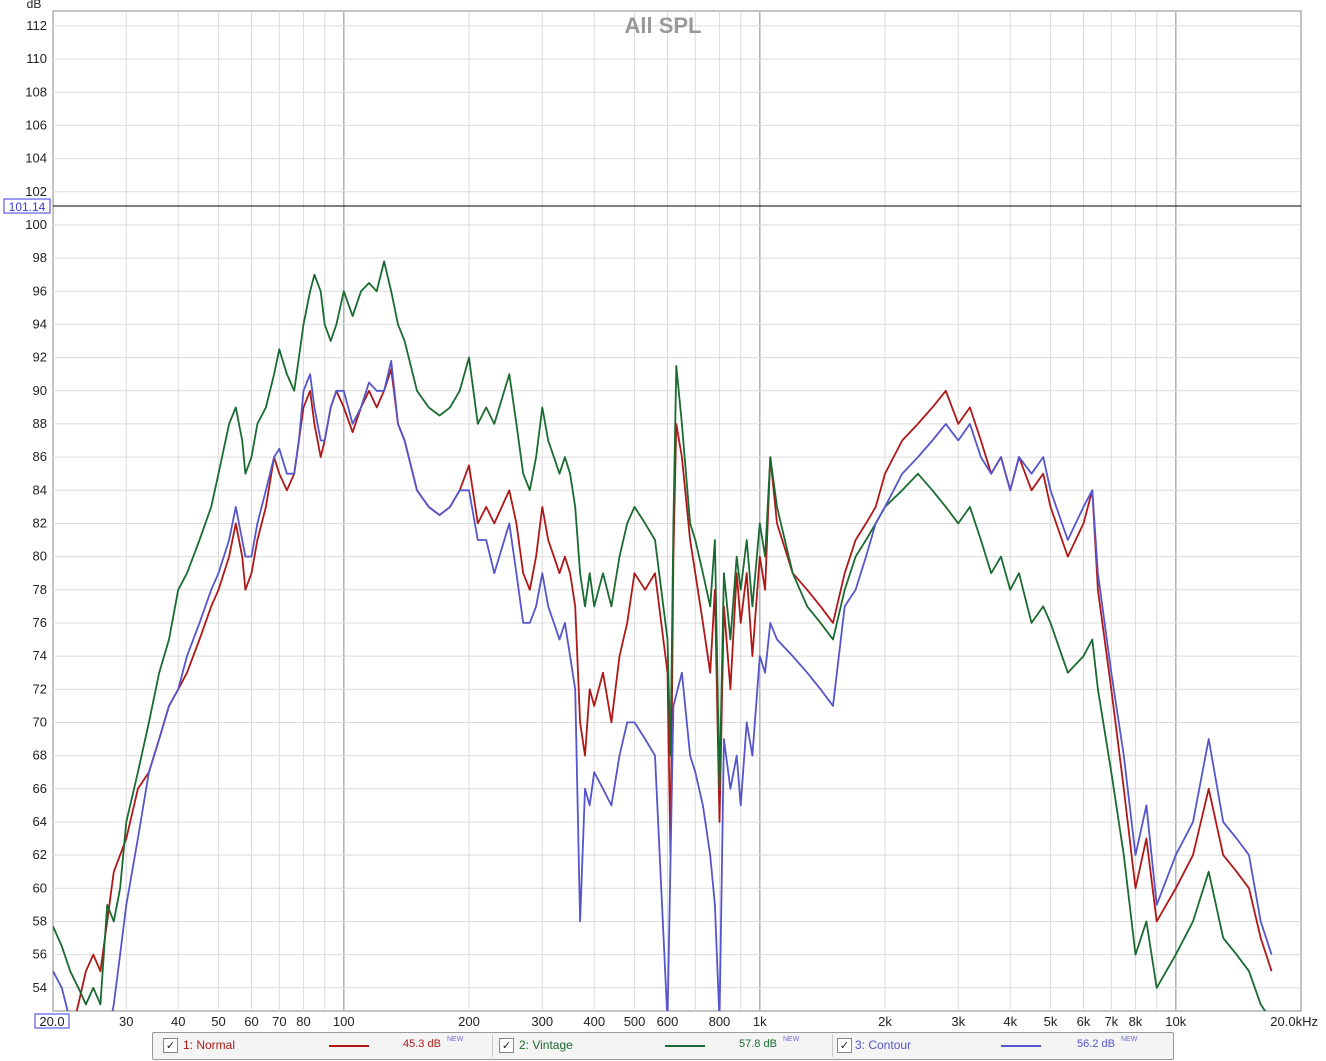 Image resolution: width=1326 pixels, height=1061 pixels. Describe the element at coordinates (1096, 1044) in the screenshot. I see `legend-level: 56.2 dB` at that location.